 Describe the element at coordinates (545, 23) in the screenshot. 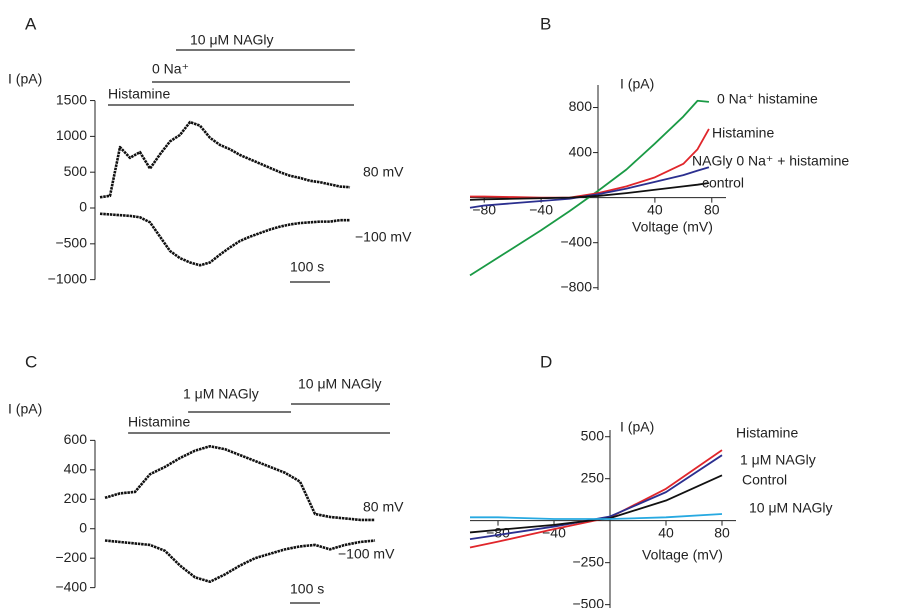

I see `panel-letter: B` at that location.